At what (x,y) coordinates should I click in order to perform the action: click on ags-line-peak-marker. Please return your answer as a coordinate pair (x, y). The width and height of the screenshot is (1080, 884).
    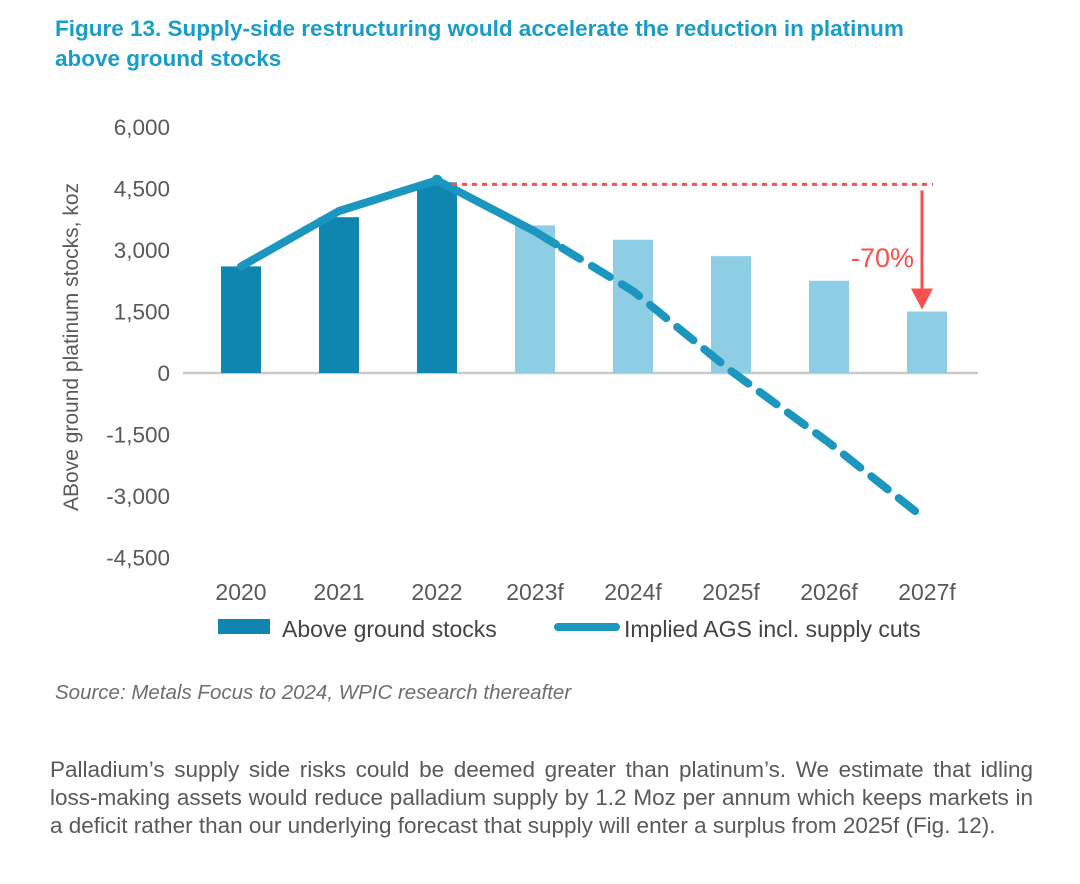
    Looking at the image, I should click on (437, 180).